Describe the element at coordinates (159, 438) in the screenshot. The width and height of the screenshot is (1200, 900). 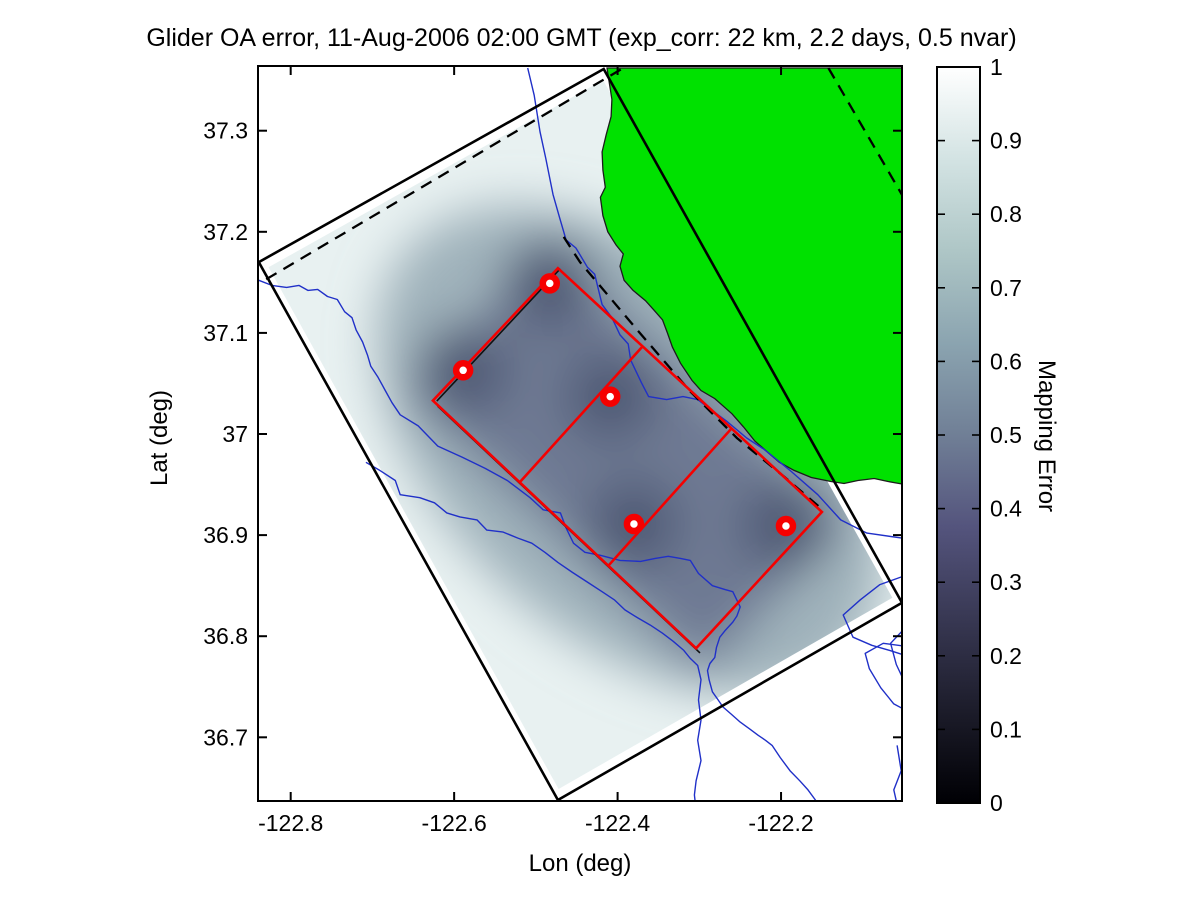
I see `y-axis-label: Lat (deg)` at that location.